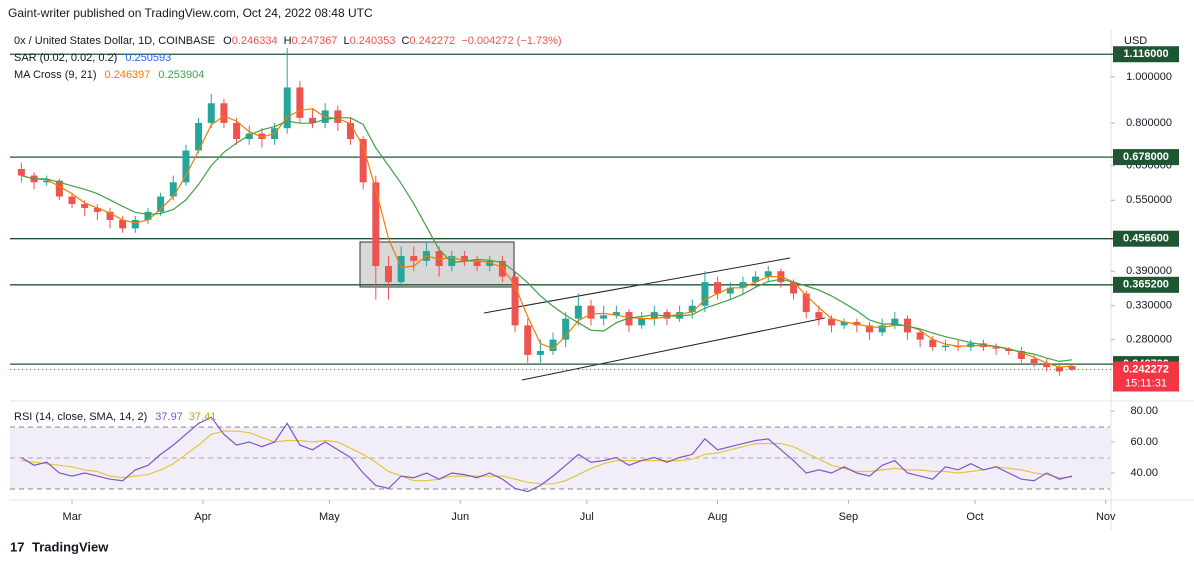  I want to click on ohlc-label: H, so click(288, 41).